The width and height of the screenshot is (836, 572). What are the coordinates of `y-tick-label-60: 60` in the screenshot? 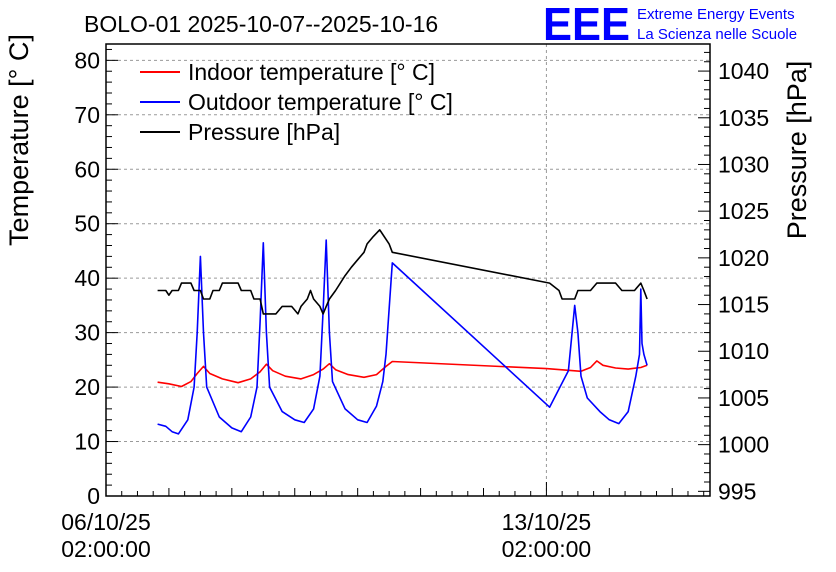 It's located at (87, 169).